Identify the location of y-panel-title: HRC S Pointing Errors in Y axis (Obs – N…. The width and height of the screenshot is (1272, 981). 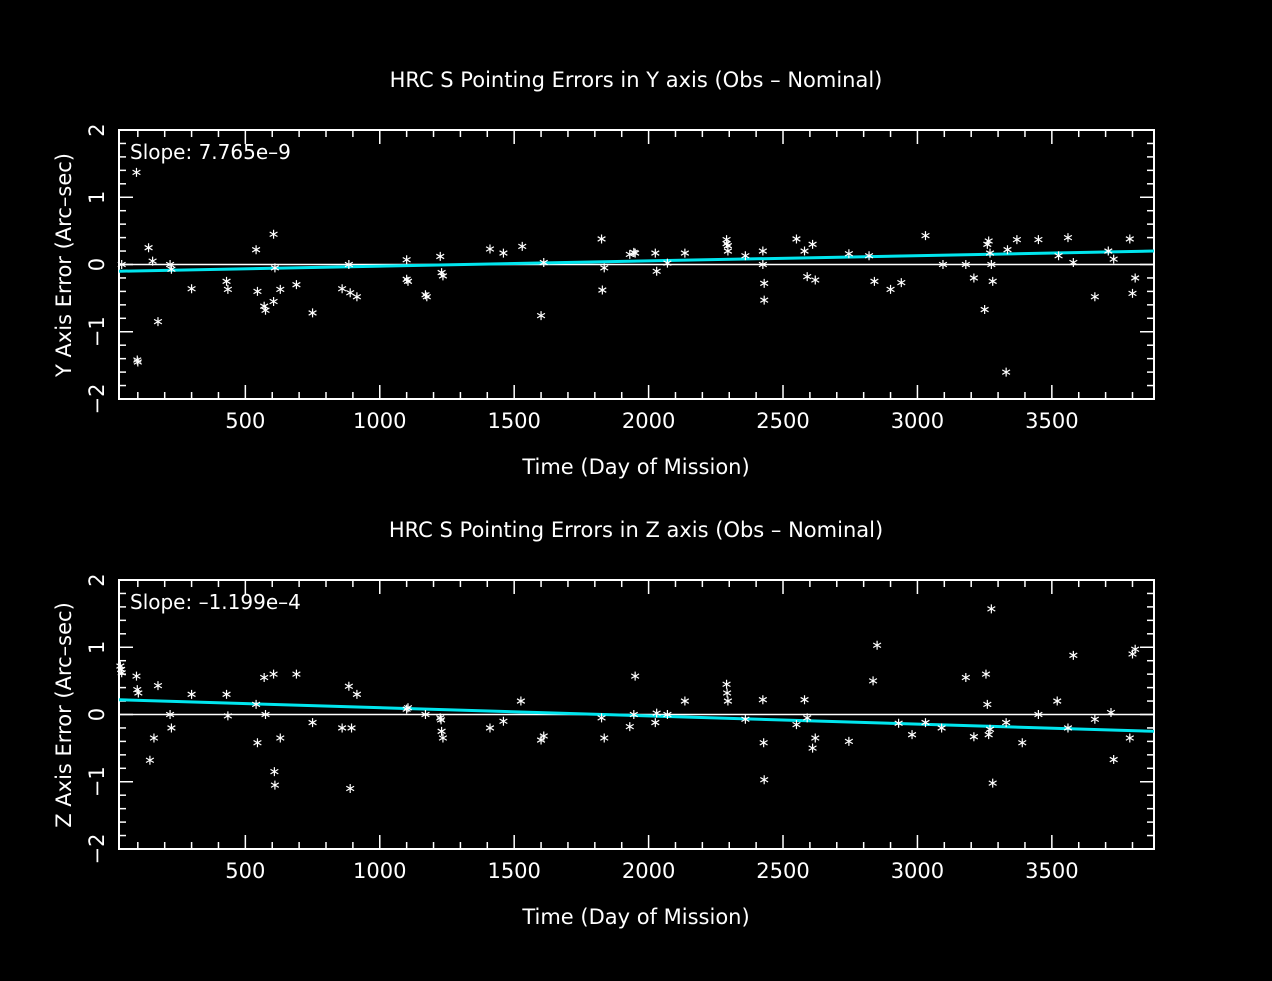
(636, 80).